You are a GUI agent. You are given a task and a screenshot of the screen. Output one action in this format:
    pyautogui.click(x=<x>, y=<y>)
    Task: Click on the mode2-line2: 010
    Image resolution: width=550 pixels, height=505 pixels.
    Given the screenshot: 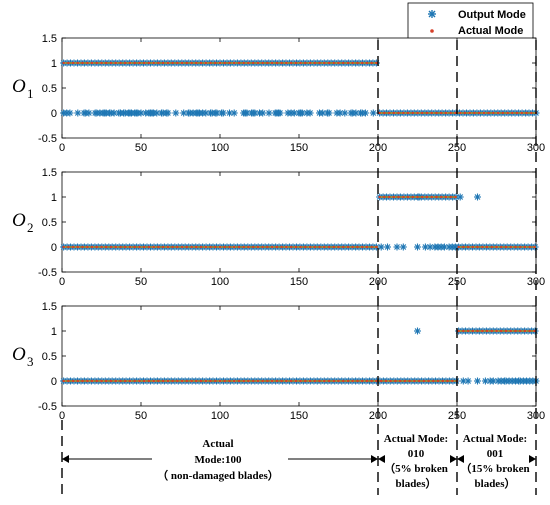 What is the action you would take?
    pyautogui.click(x=416, y=454)
    